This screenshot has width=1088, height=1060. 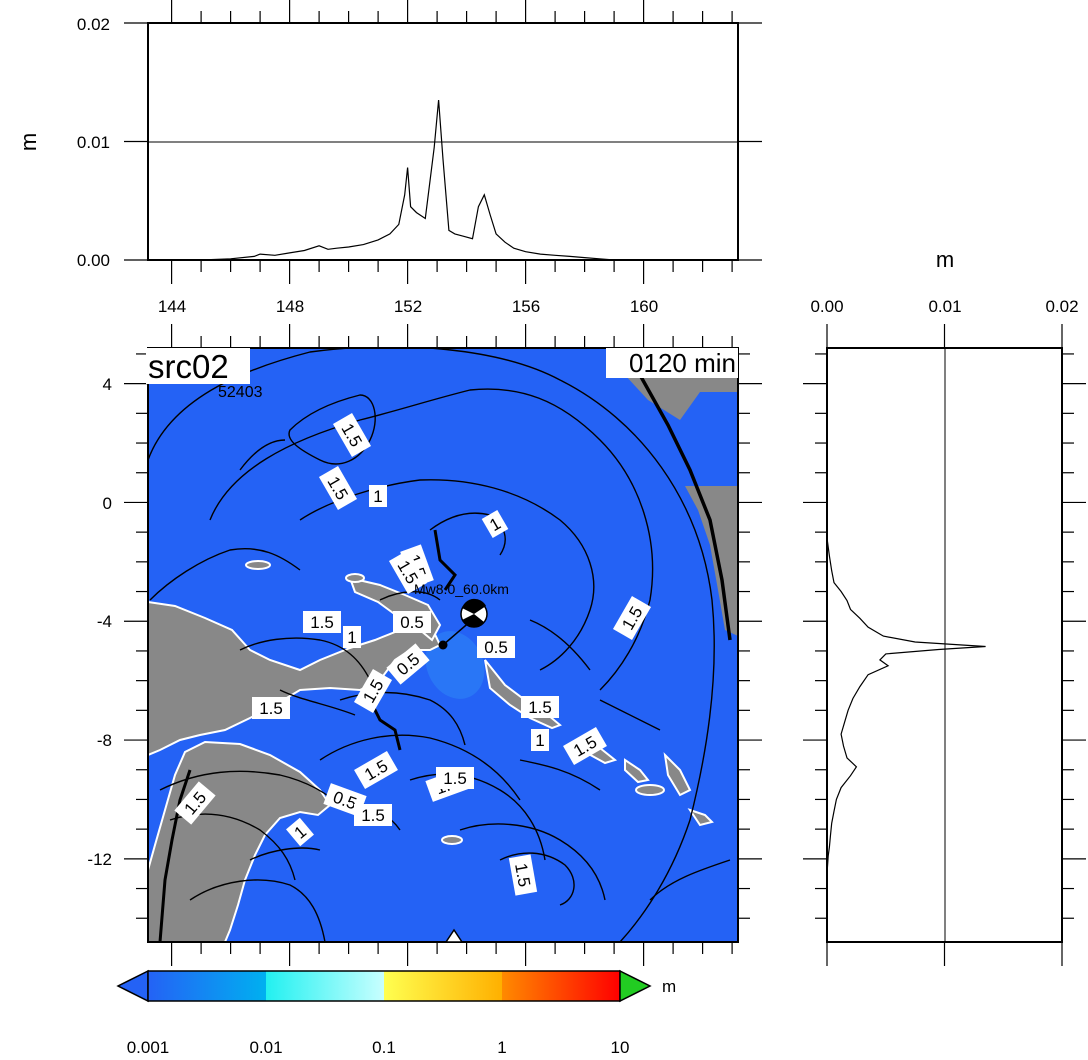 I want to click on source-label: src02, so click(x=188, y=366).